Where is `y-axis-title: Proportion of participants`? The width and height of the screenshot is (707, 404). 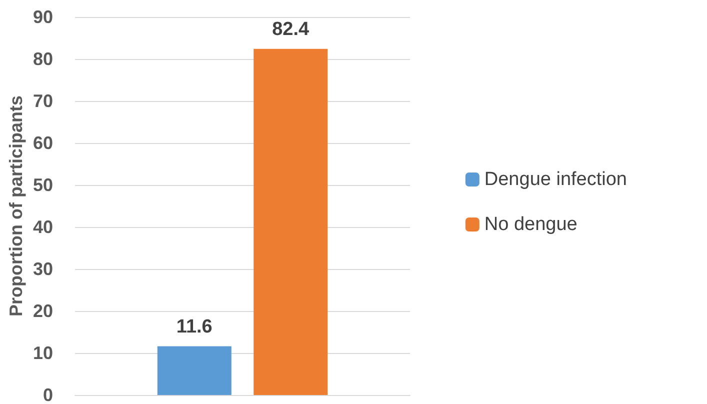
y-axis-title: Proportion of participants is located at coordinates (16, 206).